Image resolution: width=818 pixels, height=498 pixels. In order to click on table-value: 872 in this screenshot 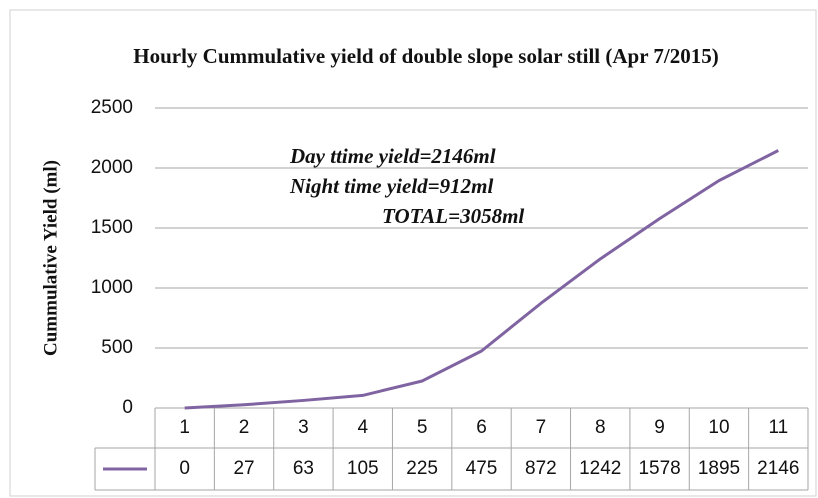, I will do `click(541, 468)`.